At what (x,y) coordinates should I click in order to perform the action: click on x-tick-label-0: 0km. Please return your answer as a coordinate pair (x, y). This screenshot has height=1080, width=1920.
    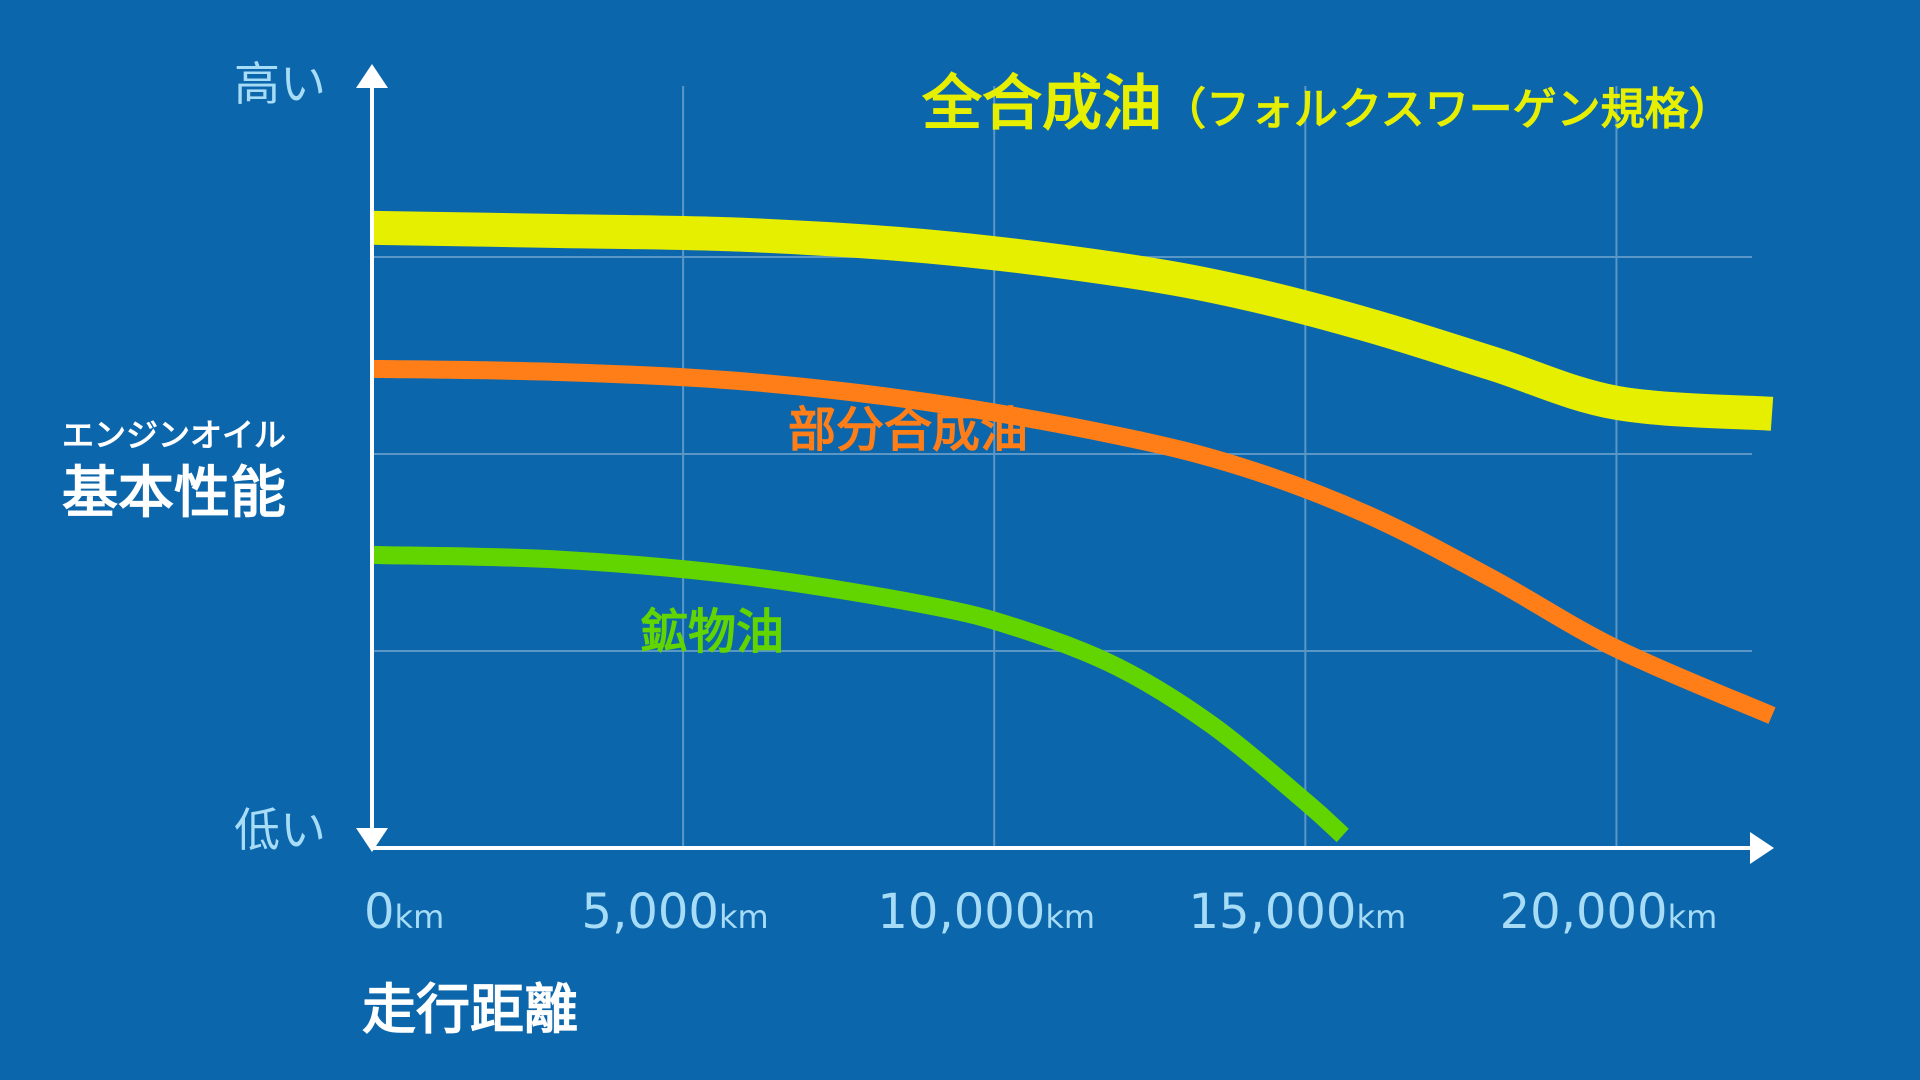
    Looking at the image, I should click on (404, 912).